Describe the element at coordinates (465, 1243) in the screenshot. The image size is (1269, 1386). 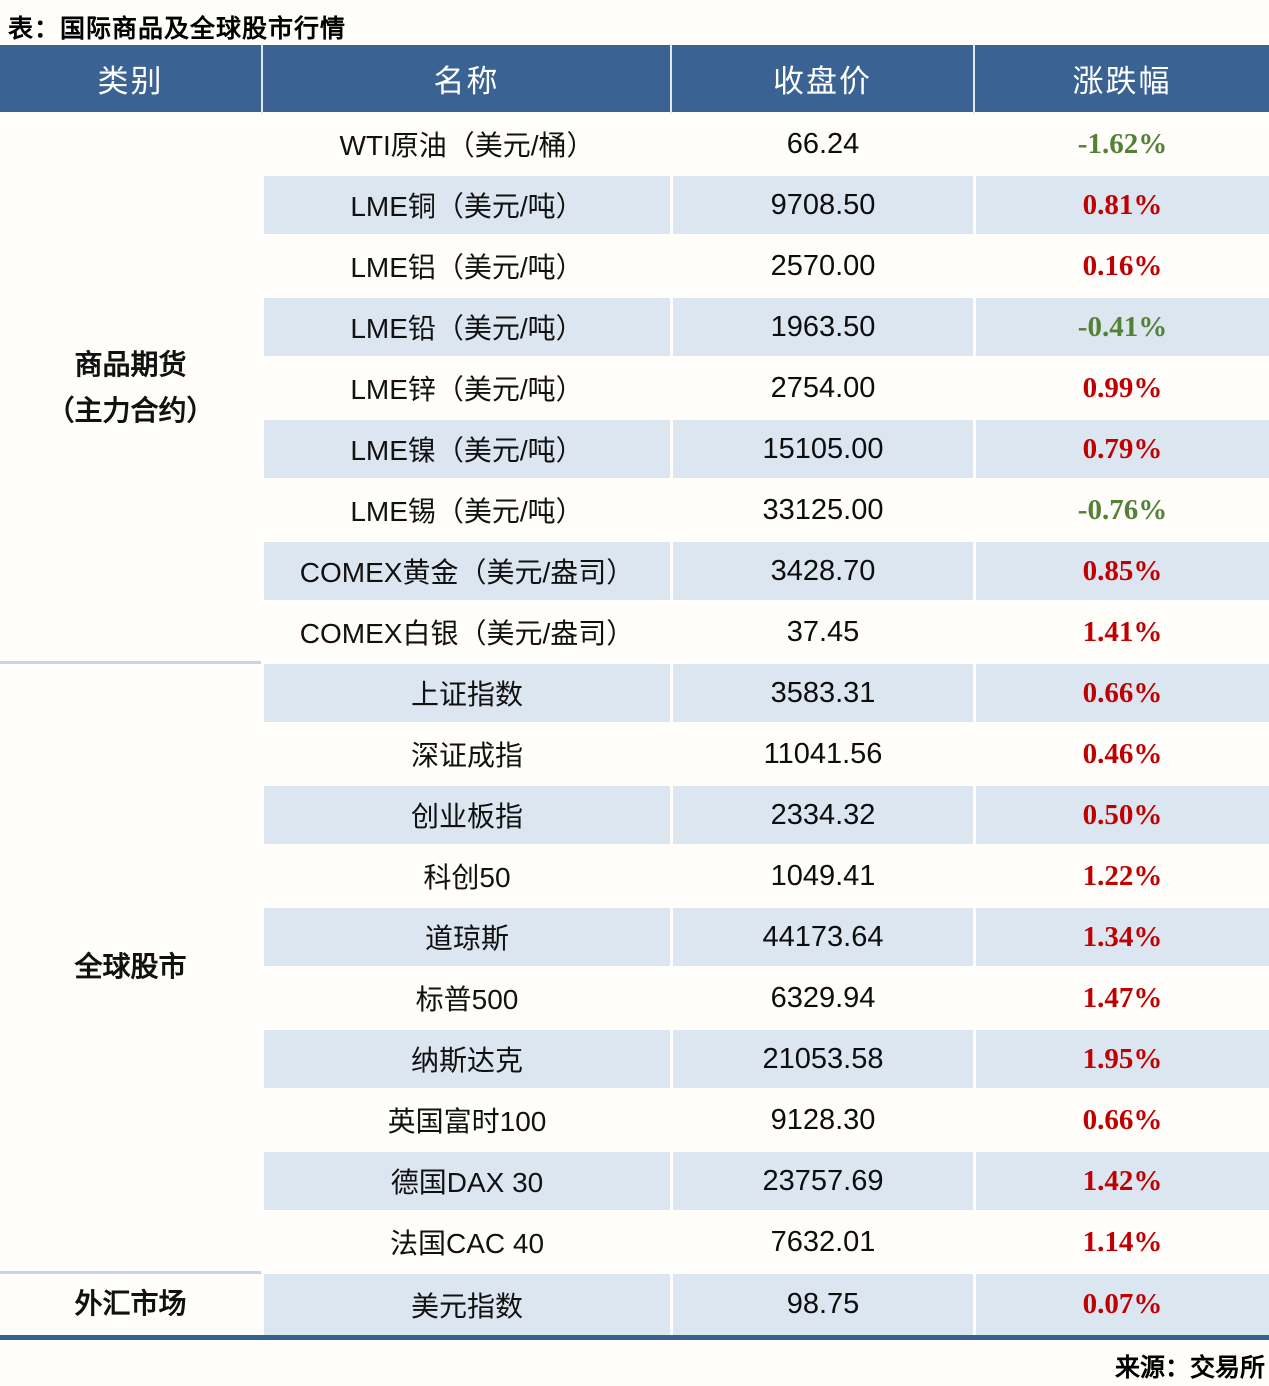
I see `name-cell: 法国CAC 40` at that location.